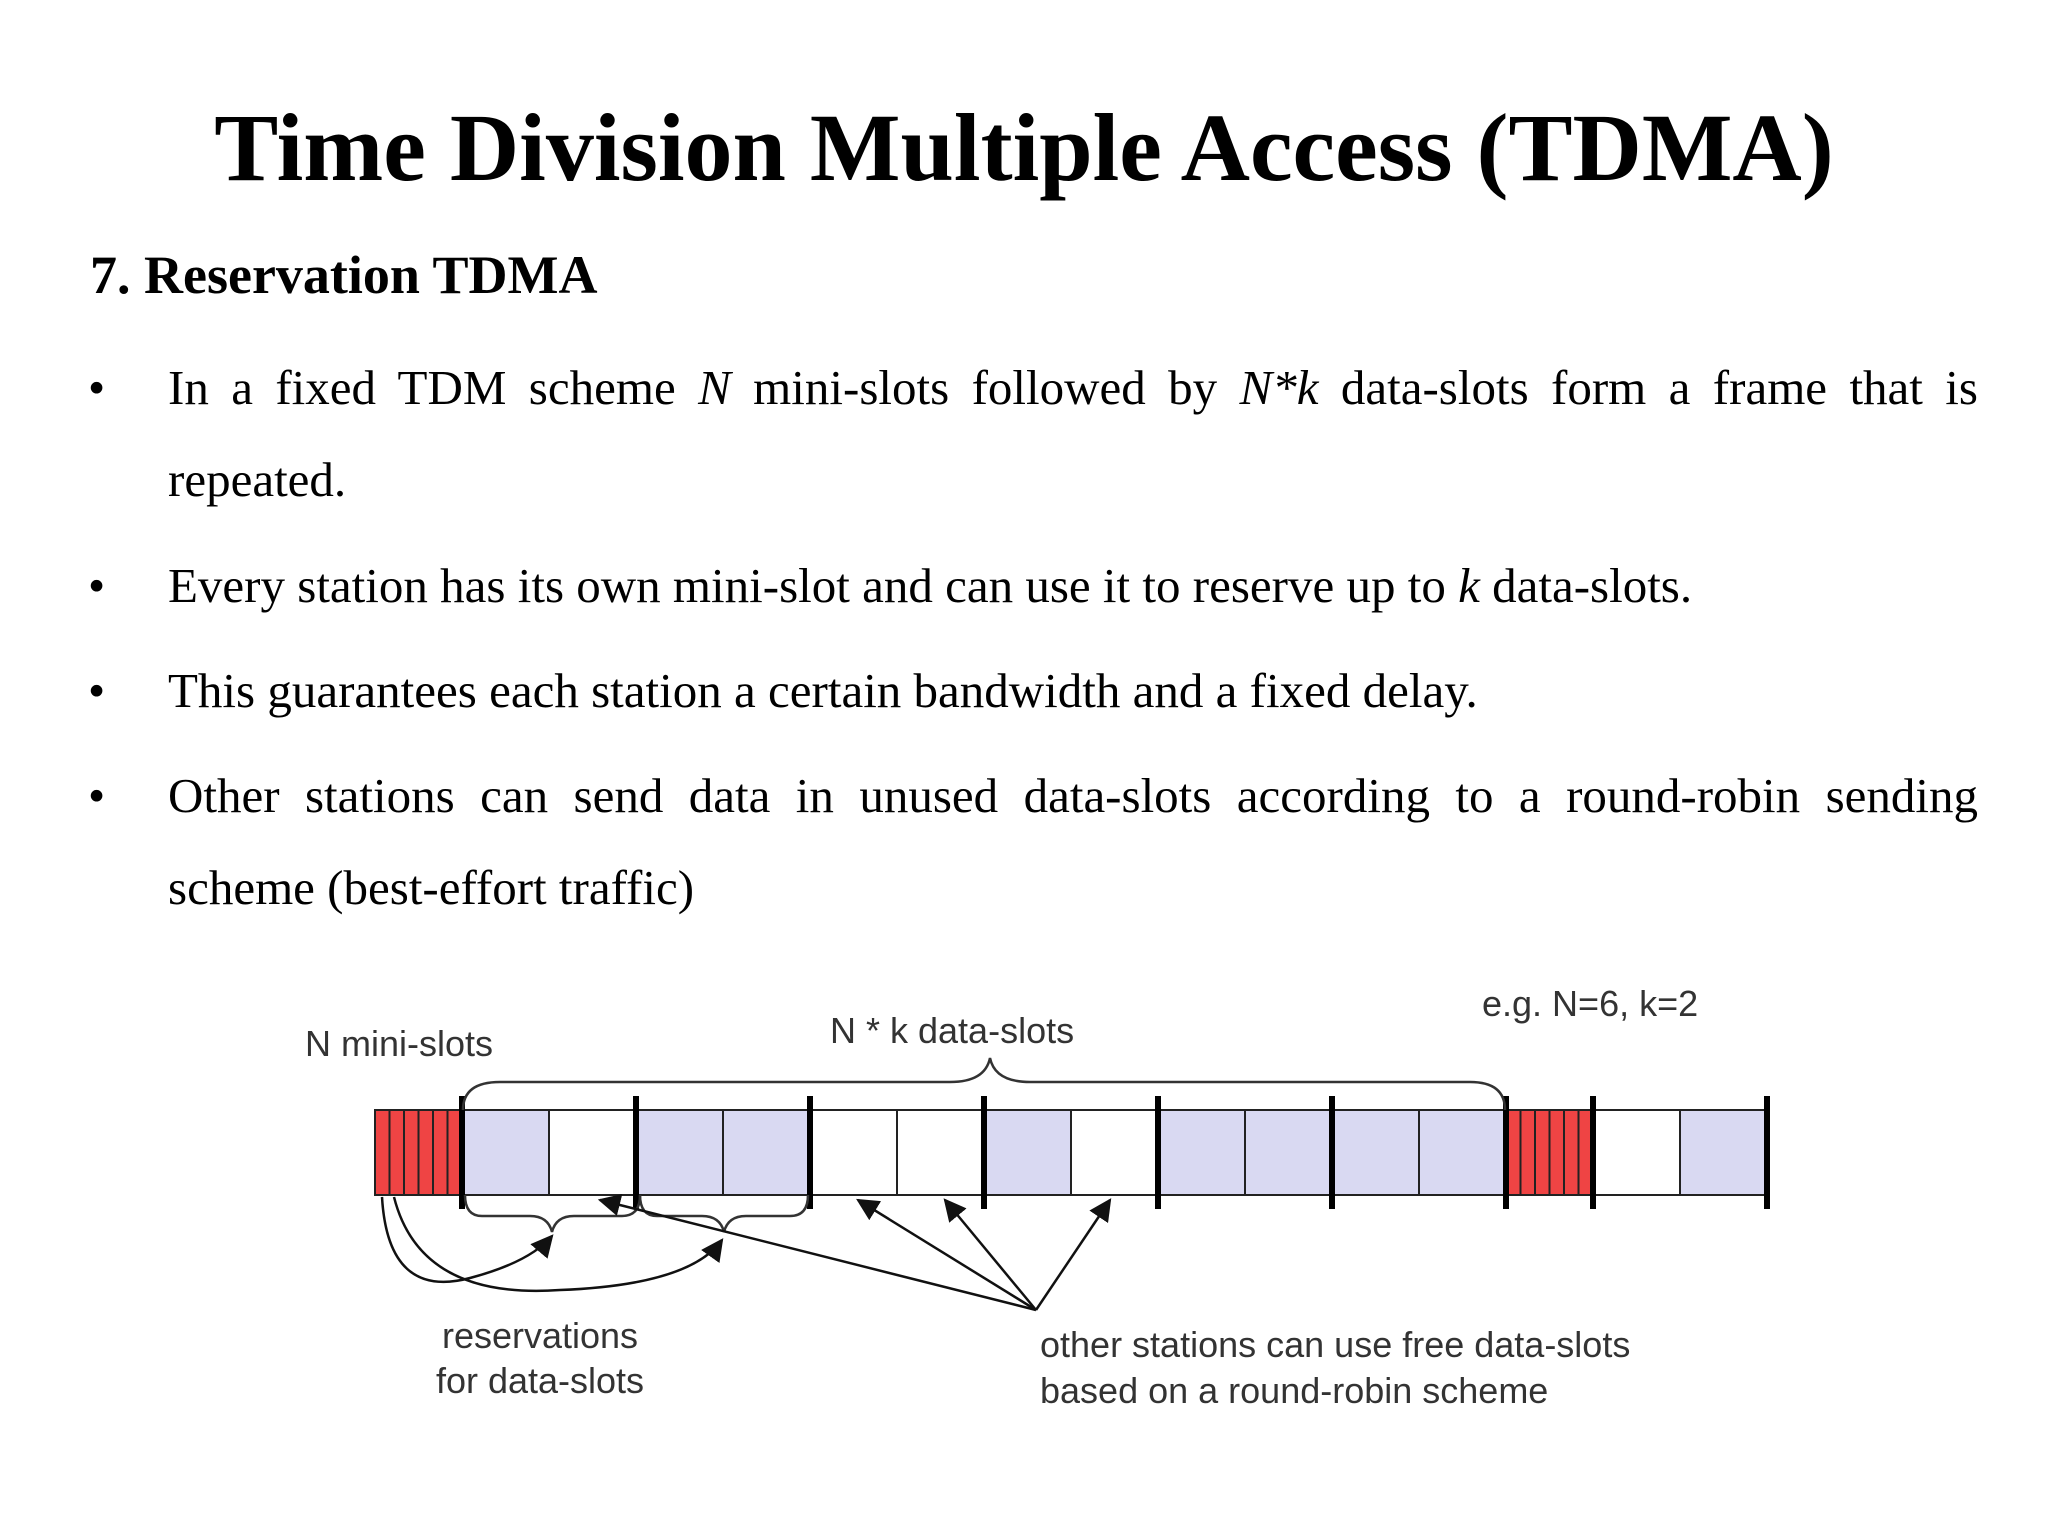 This screenshot has width=2048, height=1536. Describe the element at coordinates (540, 1335) in the screenshot. I see `reservations-label-line1: reservations` at that location.